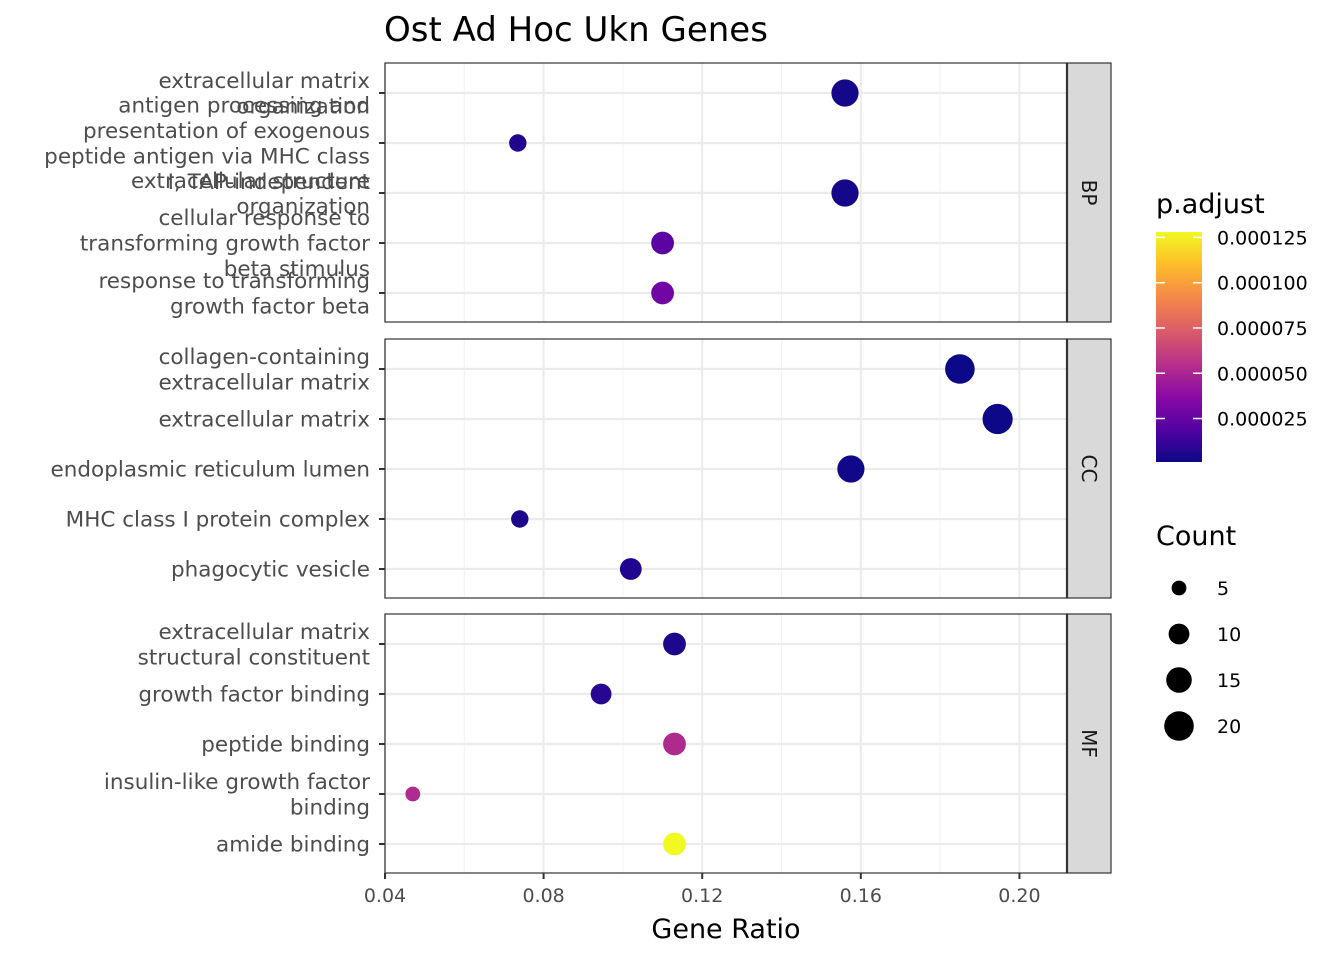  Describe the element at coordinates (1229, 681) in the screenshot. I see `size-legend-label: 15` at that location.